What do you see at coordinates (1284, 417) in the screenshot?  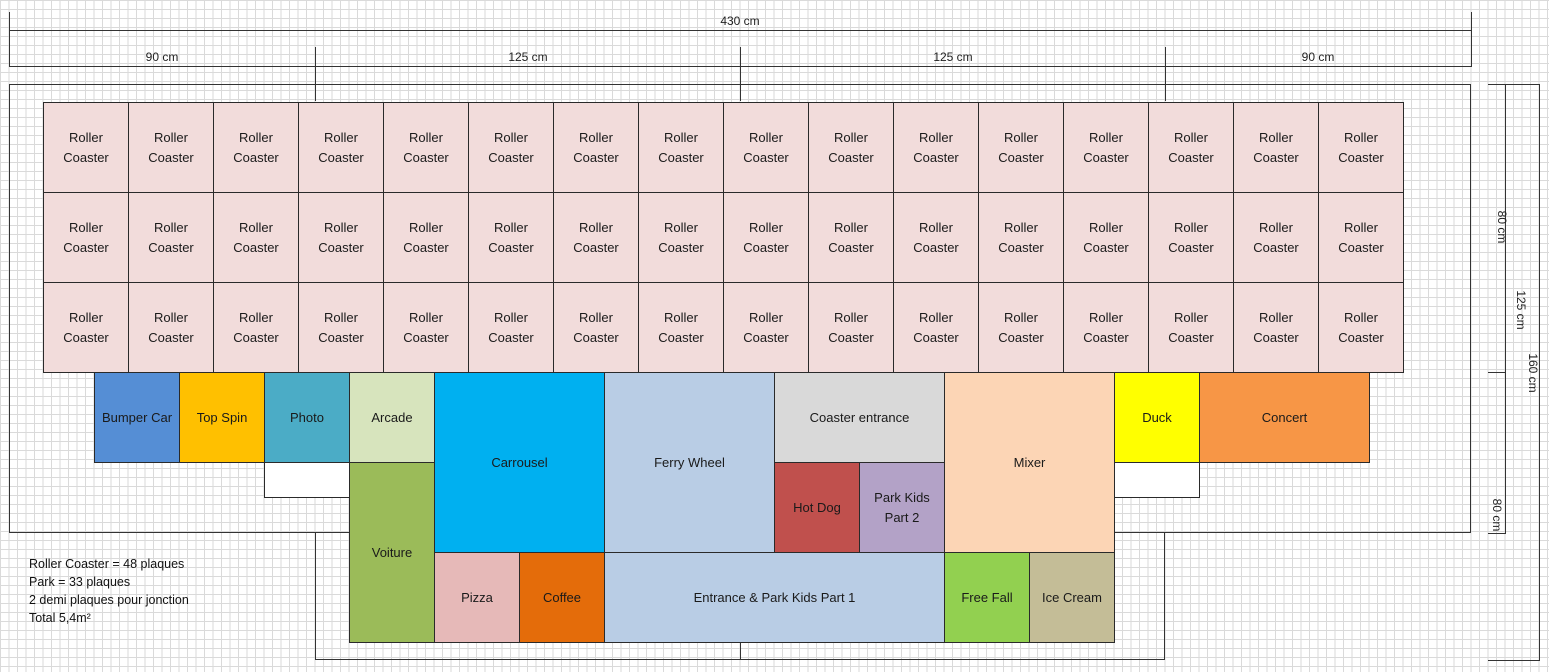 I see `zone-concert: Concert` at bounding box center [1284, 417].